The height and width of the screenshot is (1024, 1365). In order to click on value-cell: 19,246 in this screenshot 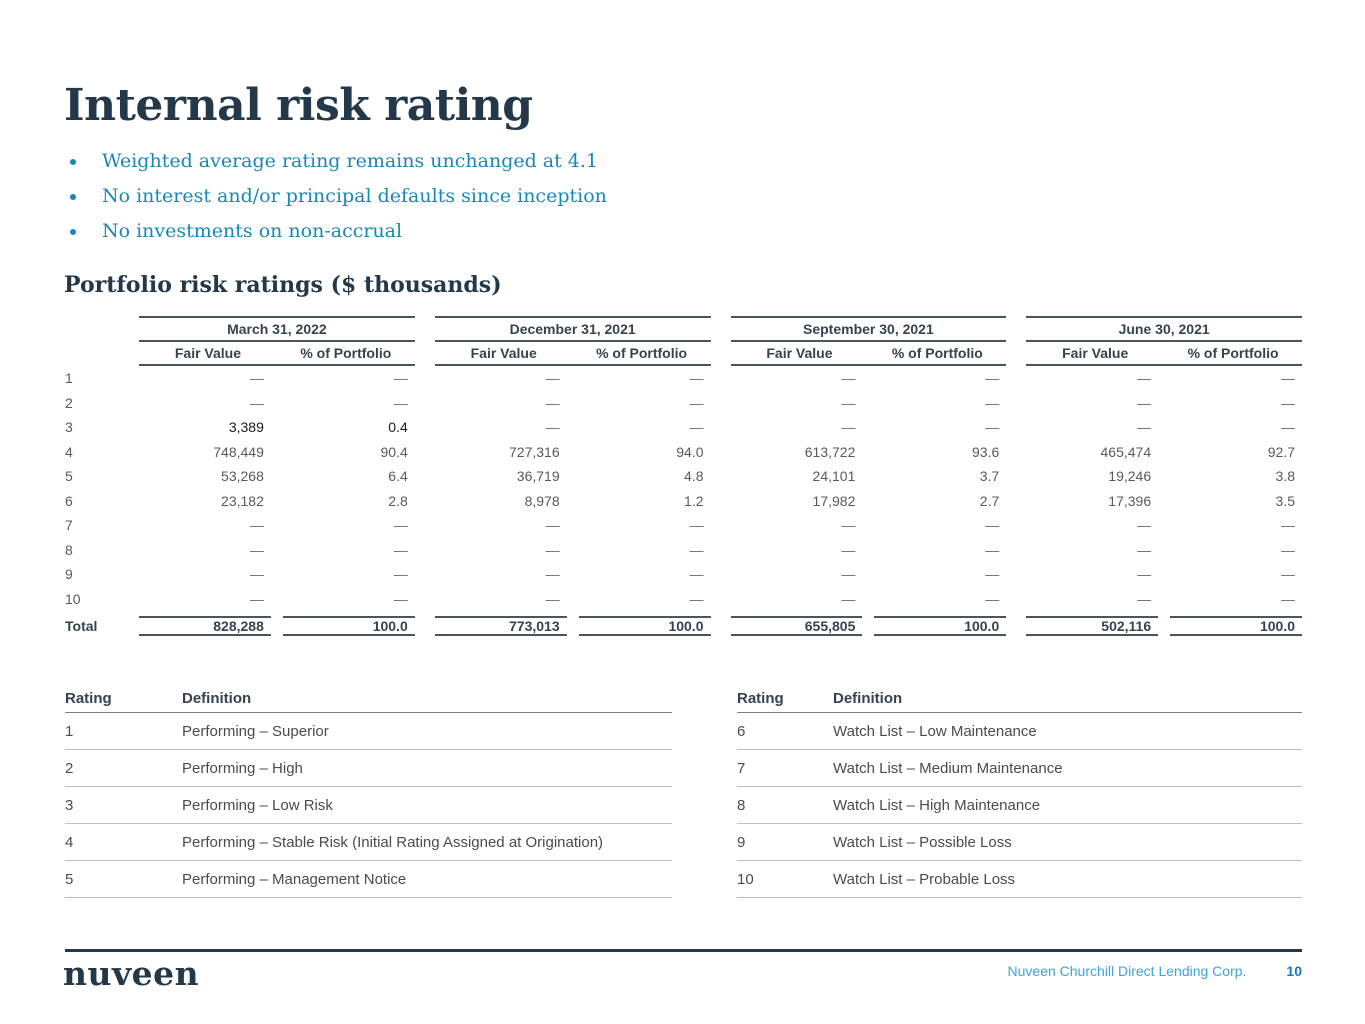, I will do `click(1130, 476)`.